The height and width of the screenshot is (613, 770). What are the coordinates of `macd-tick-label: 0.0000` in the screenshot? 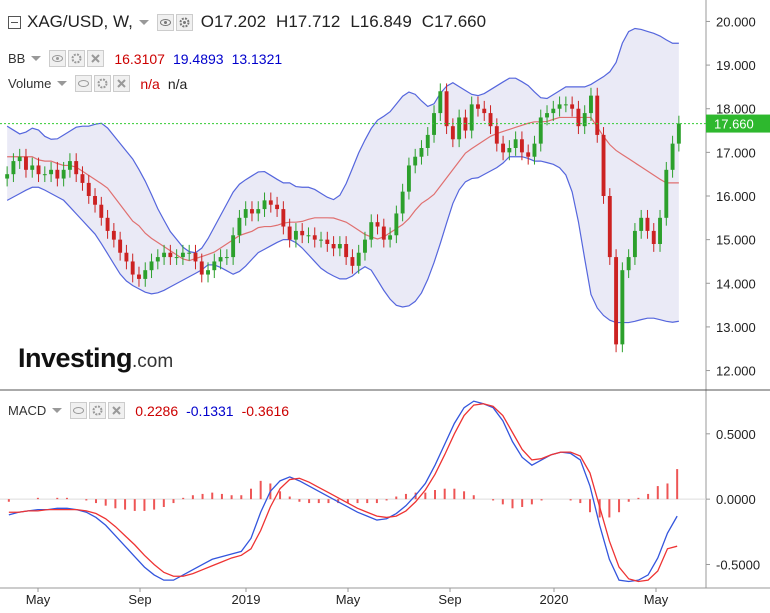 It's located at (736, 499).